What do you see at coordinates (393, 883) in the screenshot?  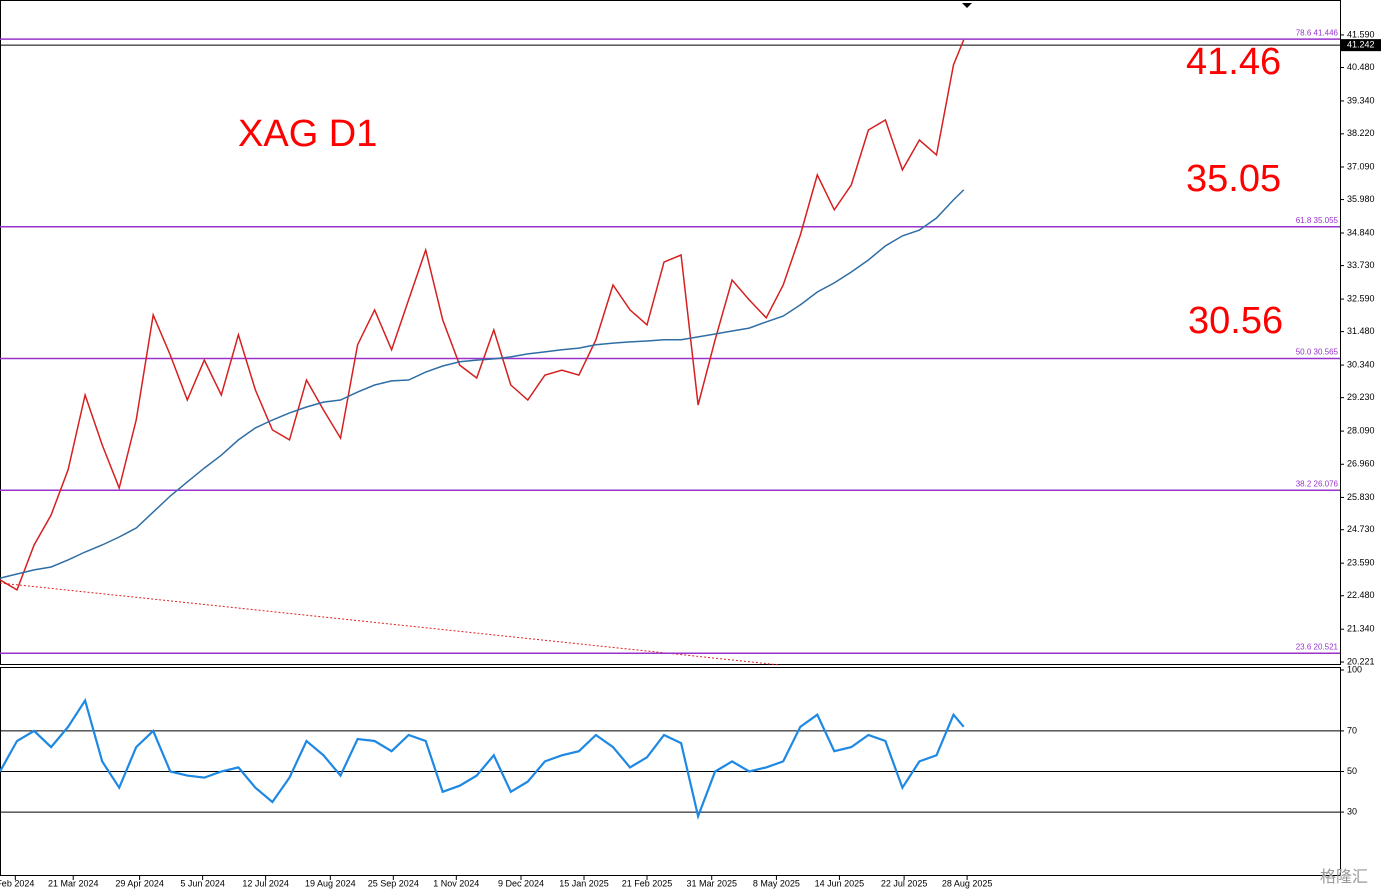 I see `x-tick-label: 25 Sep 2024` at bounding box center [393, 883].